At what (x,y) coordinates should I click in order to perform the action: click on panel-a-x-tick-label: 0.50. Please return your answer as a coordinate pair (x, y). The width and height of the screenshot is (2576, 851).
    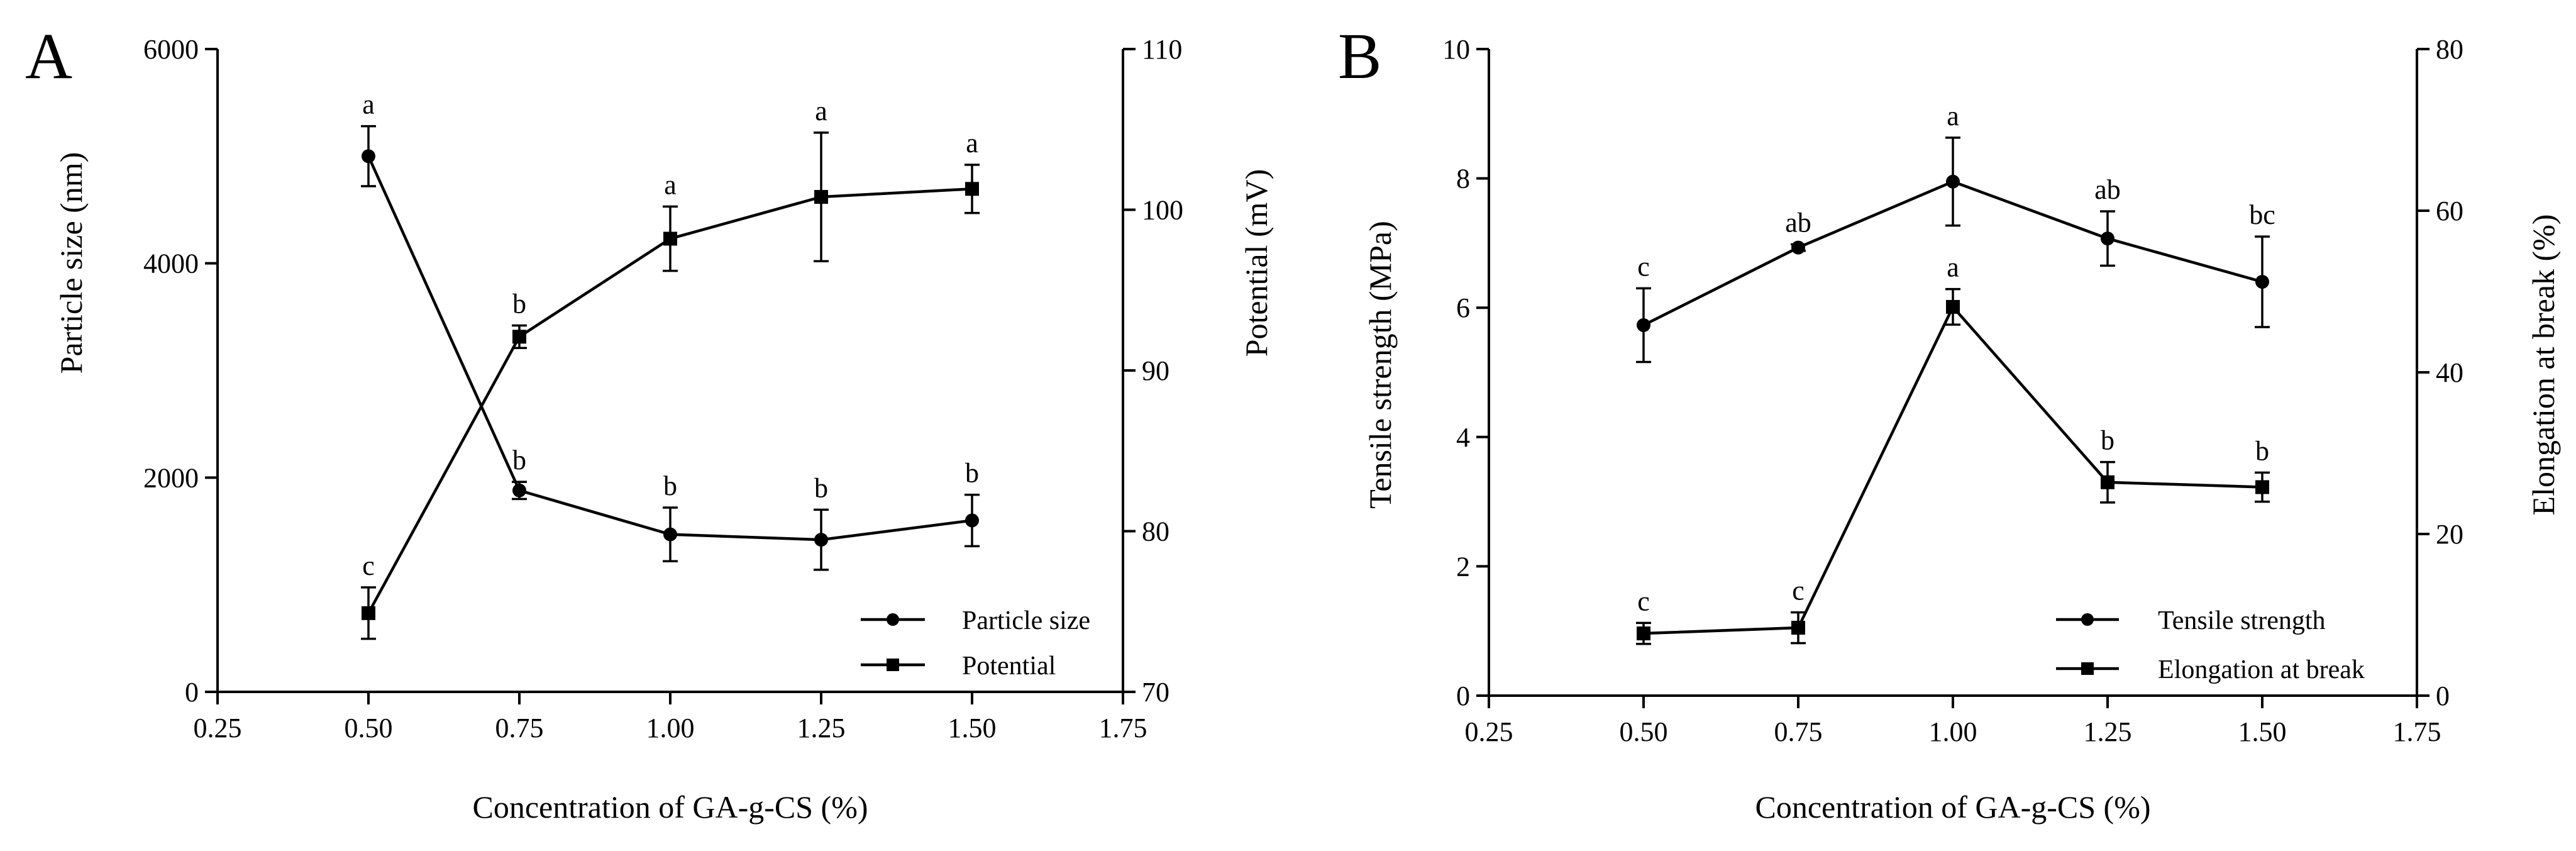
    Looking at the image, I should click on (369, 728).